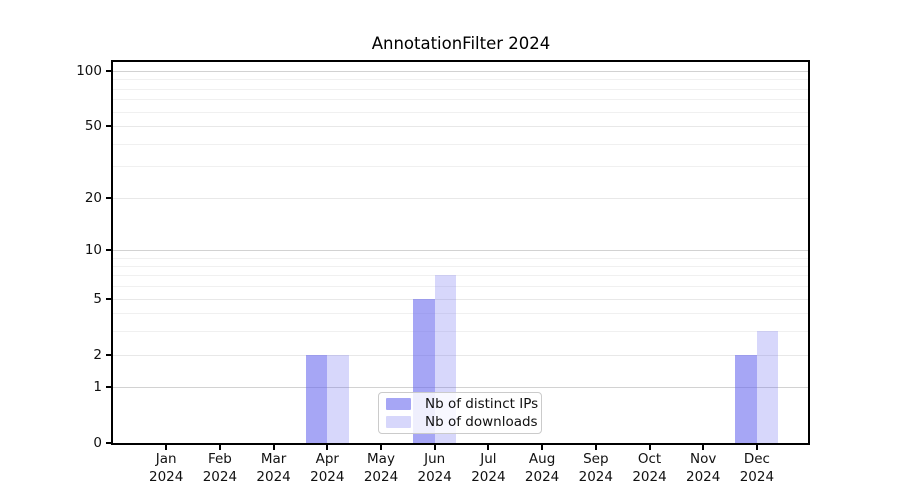  I want to click on x-tick-label-apr: Apr 2024, so click(327, 468).